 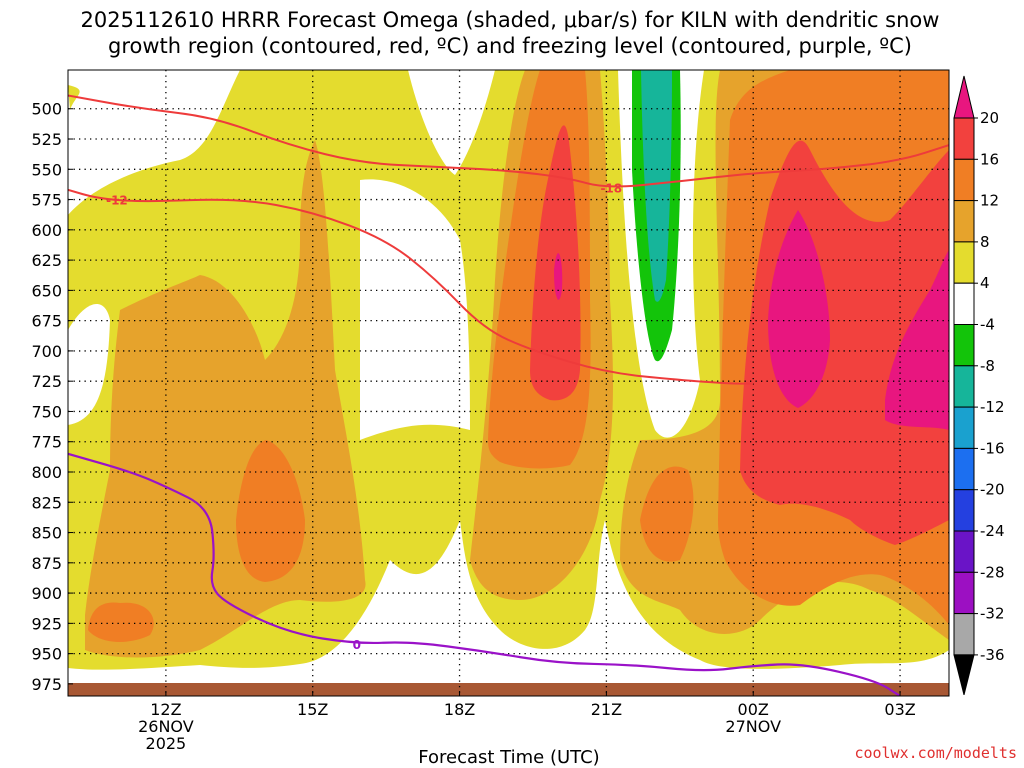 What do you see at coordinates (46, 654) in the screenshot?
I see `y-tick-label: 950` at bounding box center [46, 654].